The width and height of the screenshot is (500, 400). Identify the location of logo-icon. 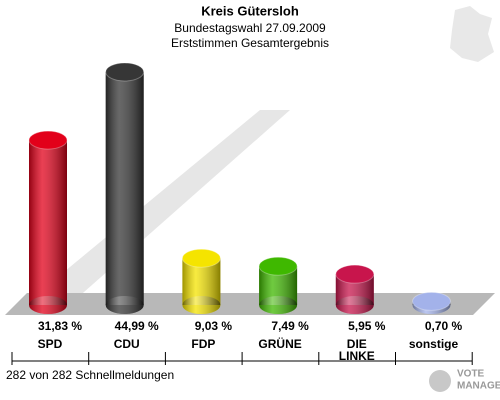
(440, 381).